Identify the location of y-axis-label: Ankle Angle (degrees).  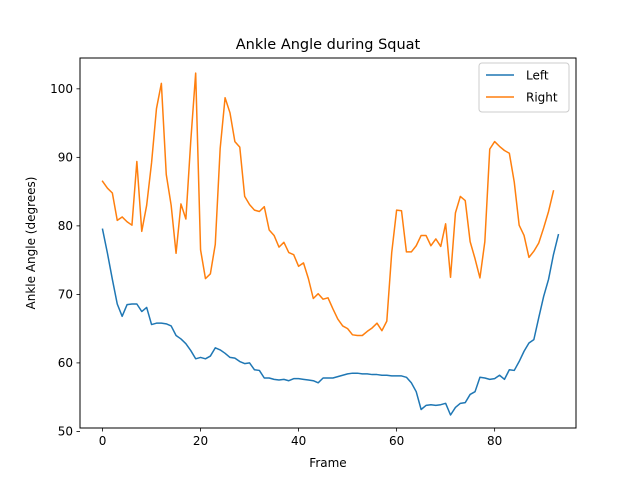
(31, 243).